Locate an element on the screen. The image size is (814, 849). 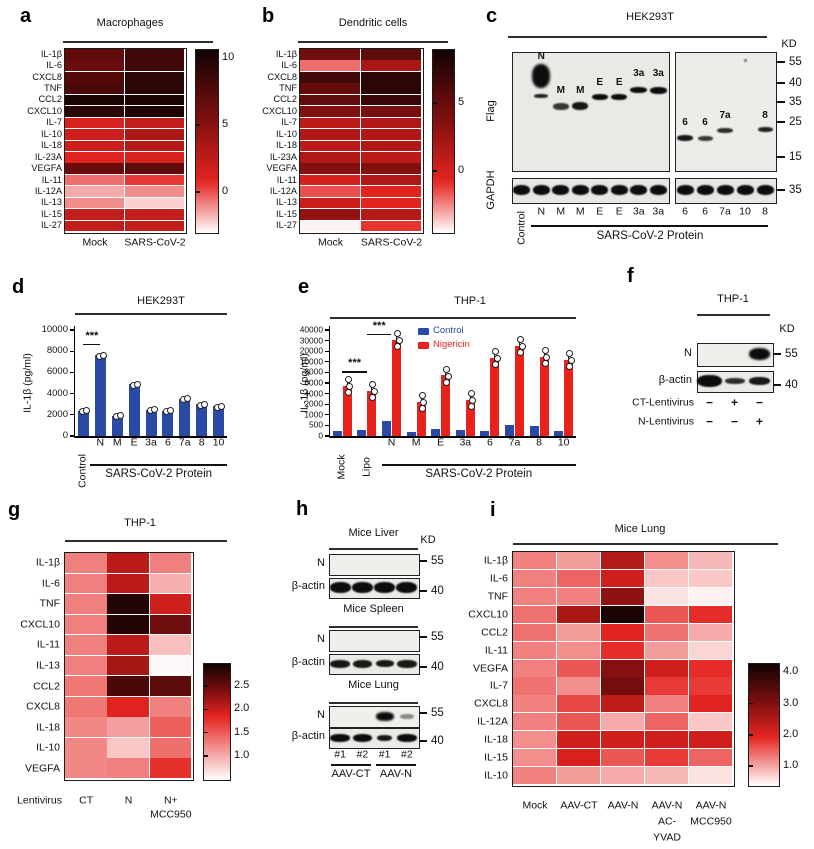
x-group-label-e: SARS-CoV-2 Protein is located at coordinates (479, 473).